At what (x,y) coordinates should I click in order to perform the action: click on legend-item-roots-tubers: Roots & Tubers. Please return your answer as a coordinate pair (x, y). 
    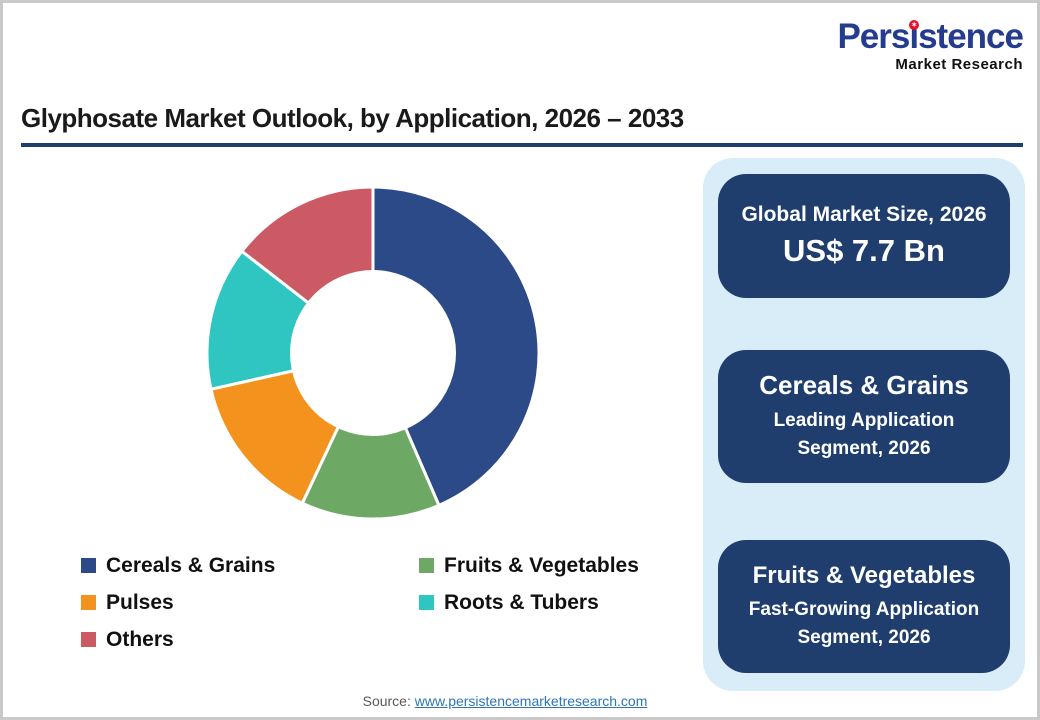
    Looking at the image, I should click on (529, 603).